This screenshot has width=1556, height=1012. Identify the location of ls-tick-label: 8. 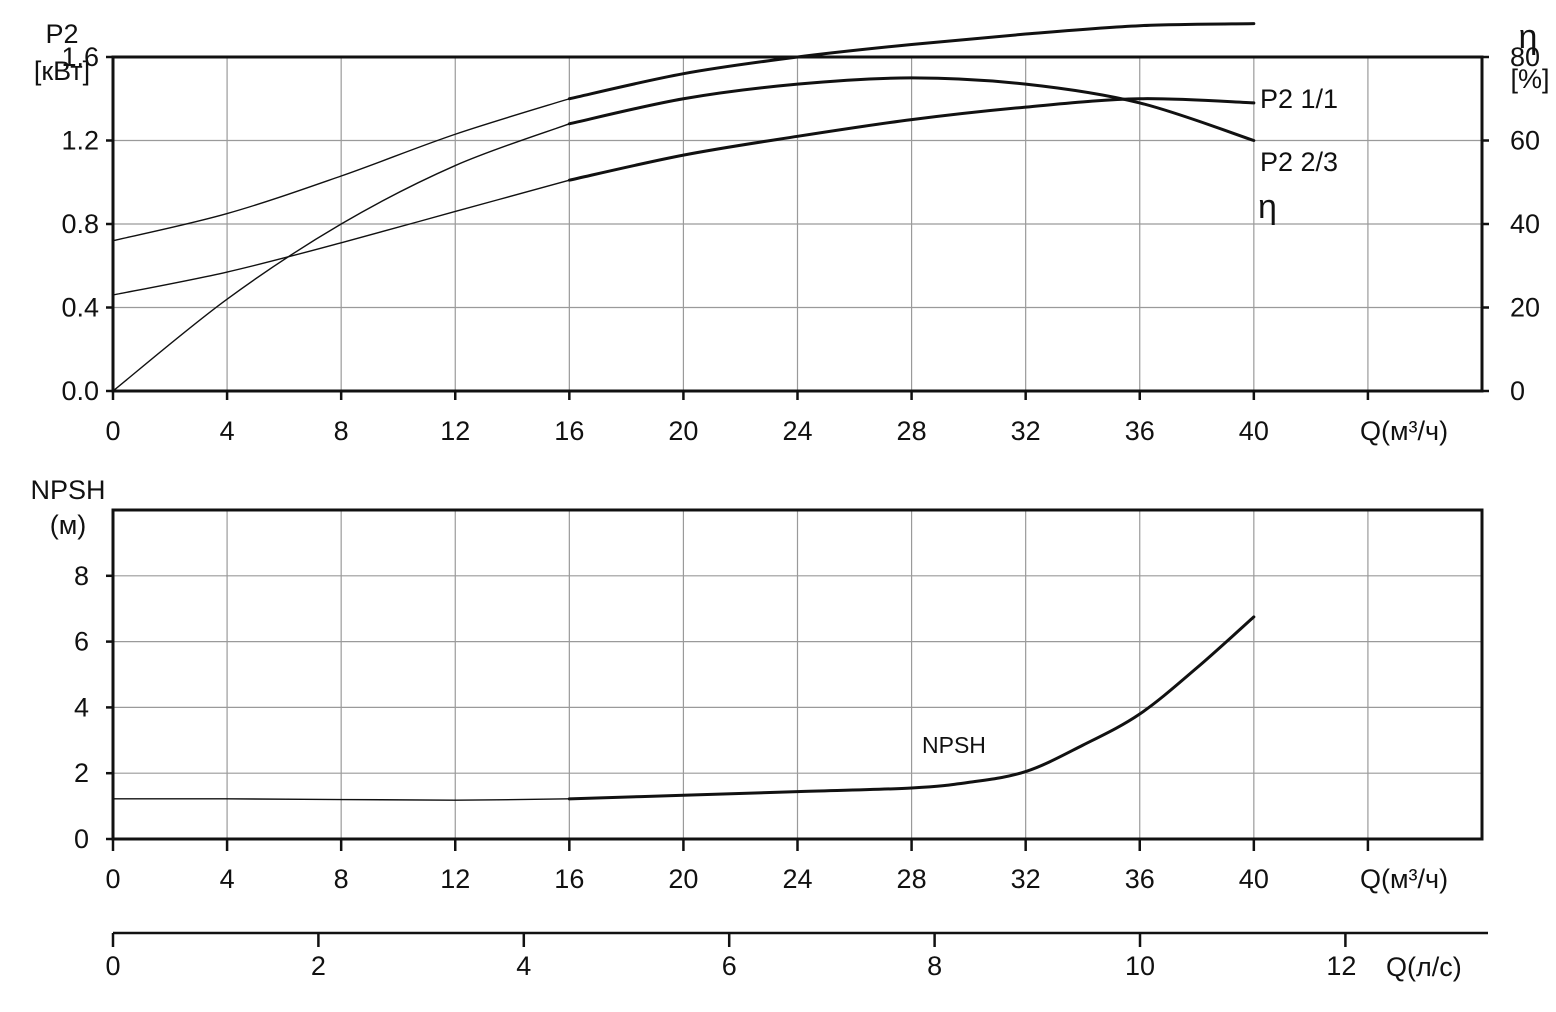
(934, 966).